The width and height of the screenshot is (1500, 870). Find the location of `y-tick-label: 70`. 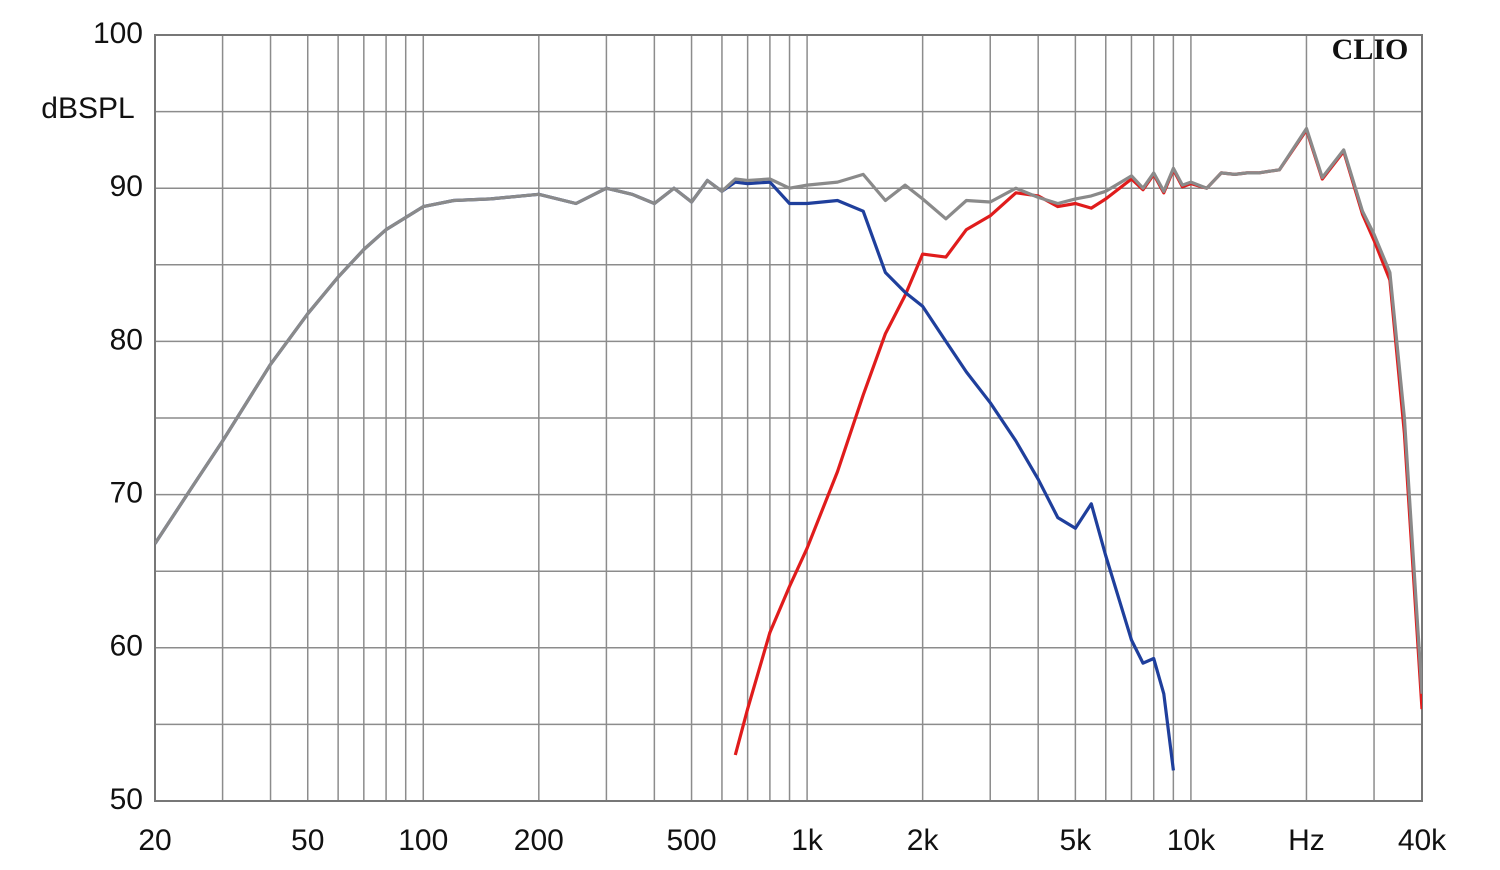

y-tick-label: 70 is located at coordinates (126, 493).